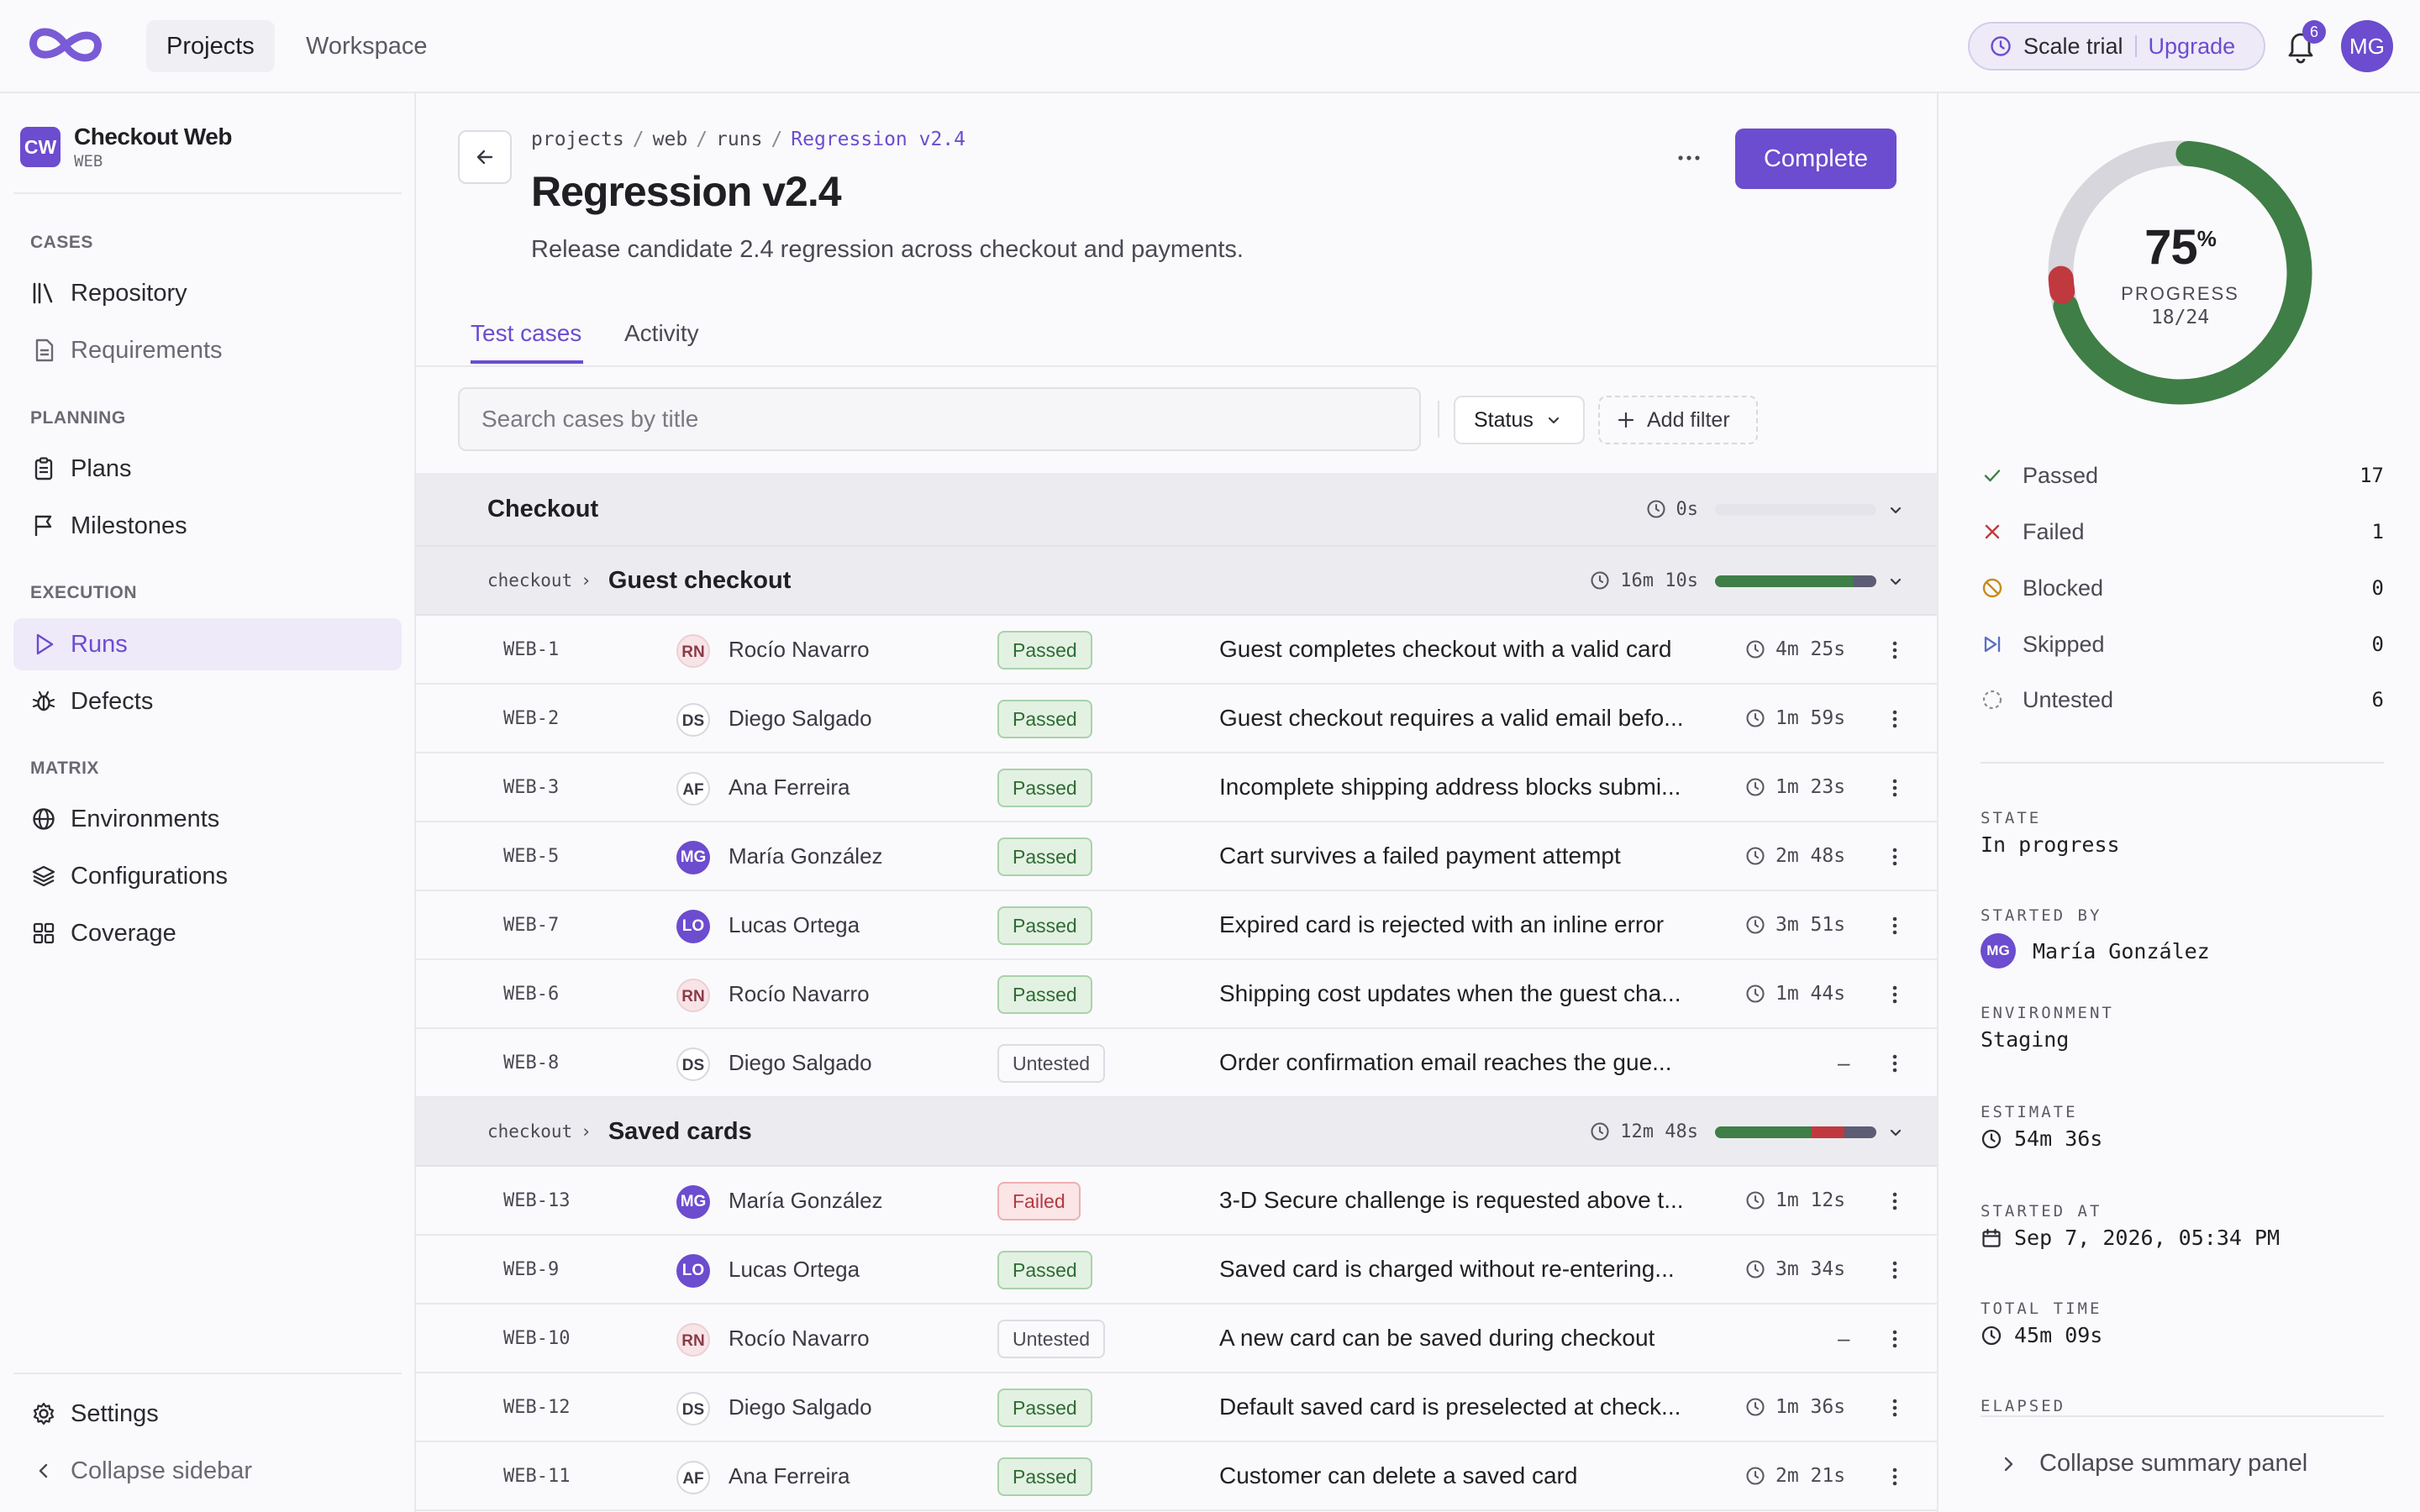 This screenshot has width=2420, height=1512. I want to click on project-badge: CW, so click(40, 147).